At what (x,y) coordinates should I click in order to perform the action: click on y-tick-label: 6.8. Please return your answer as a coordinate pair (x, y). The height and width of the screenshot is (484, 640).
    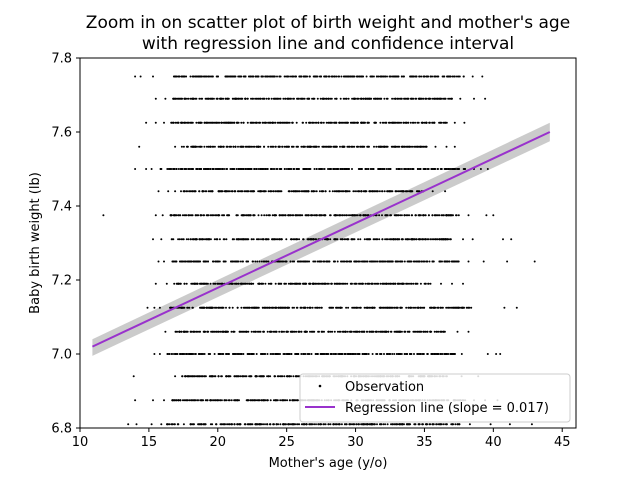
    Looking at the image, I should click on (61, 429).